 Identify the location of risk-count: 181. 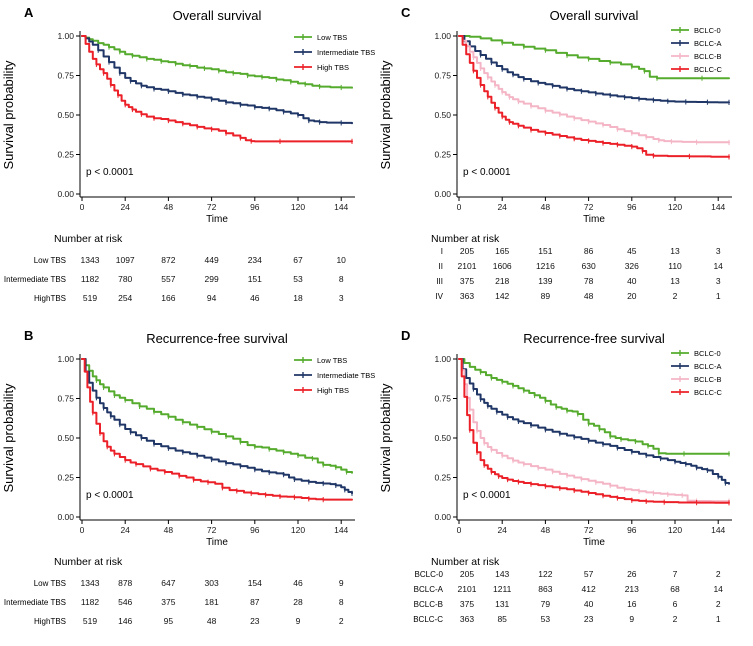
(212, 602).